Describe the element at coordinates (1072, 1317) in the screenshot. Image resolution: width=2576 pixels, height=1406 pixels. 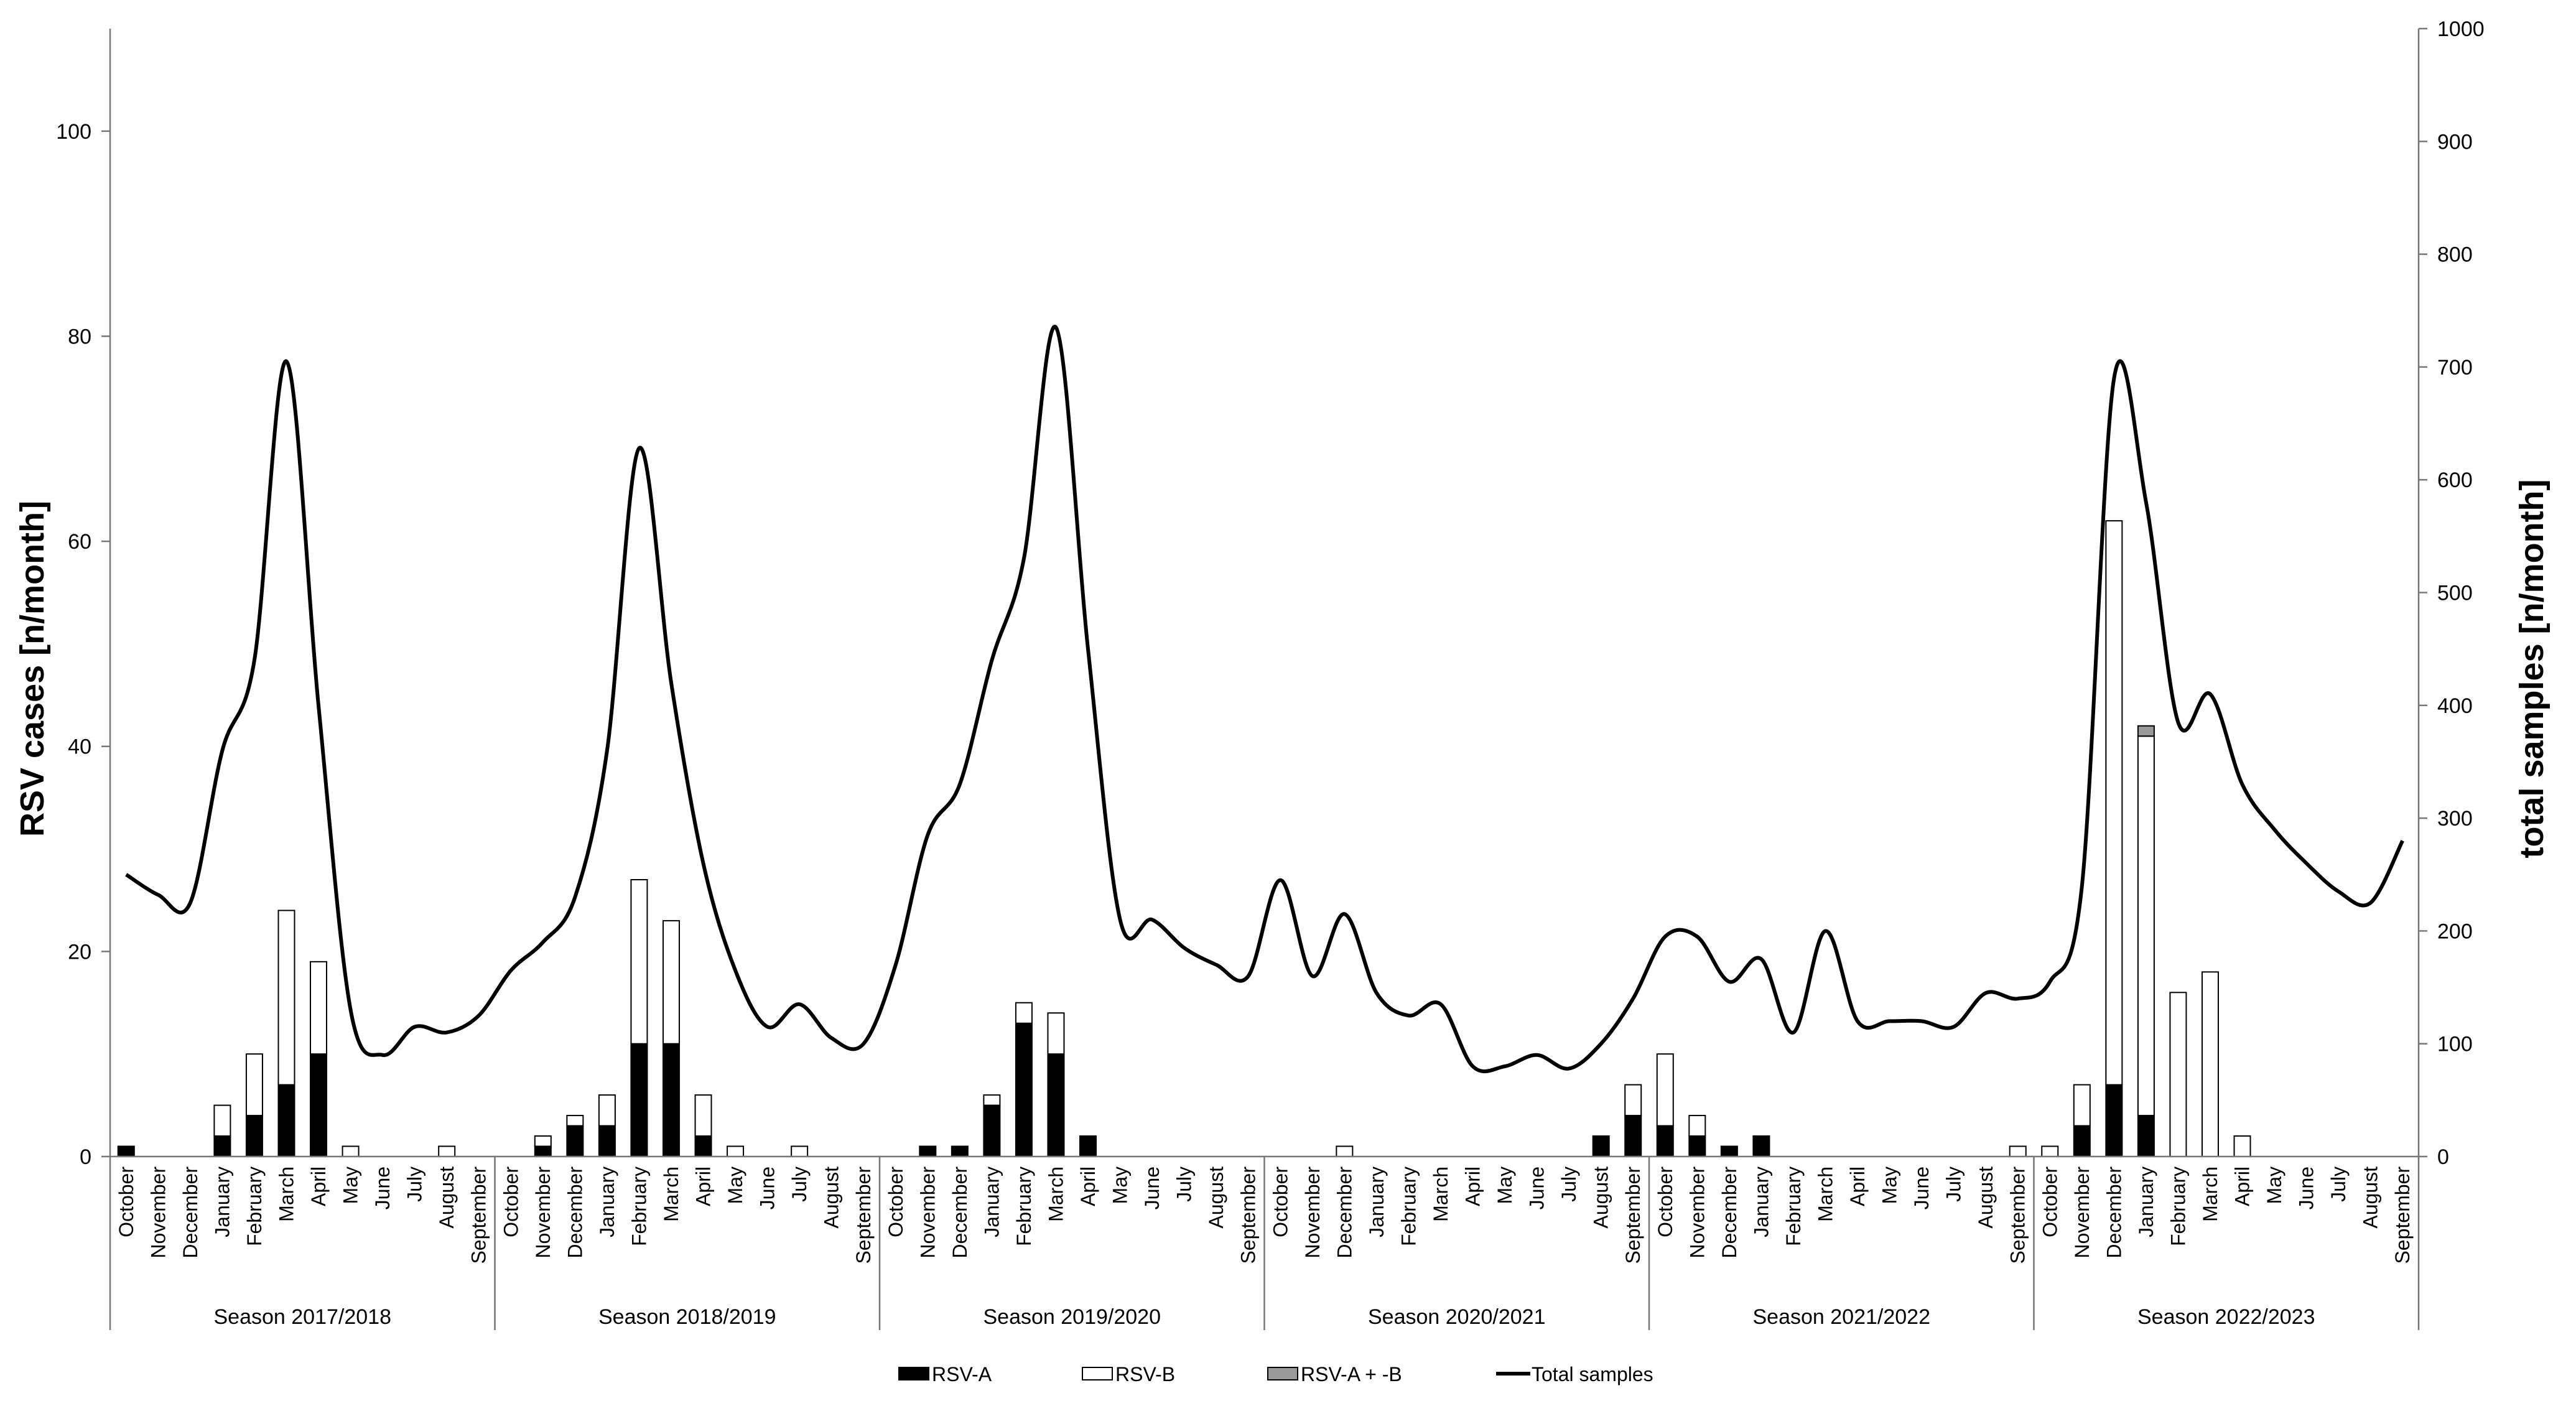
I see `season-label: Season 2019/2020` at that location.